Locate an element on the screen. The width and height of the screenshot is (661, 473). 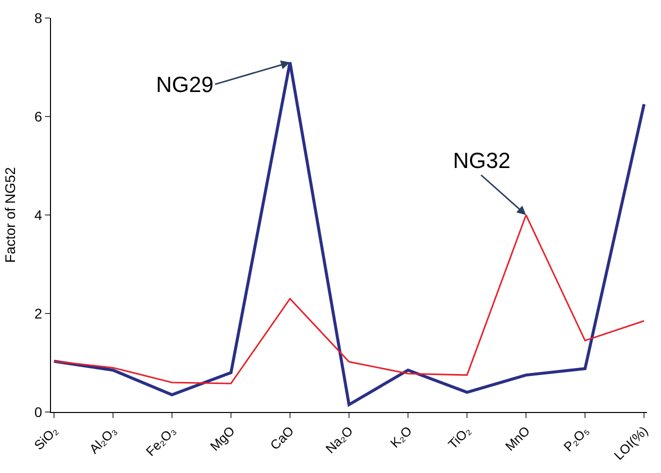
annotation: NG32 is located at coordinates (481, 160).